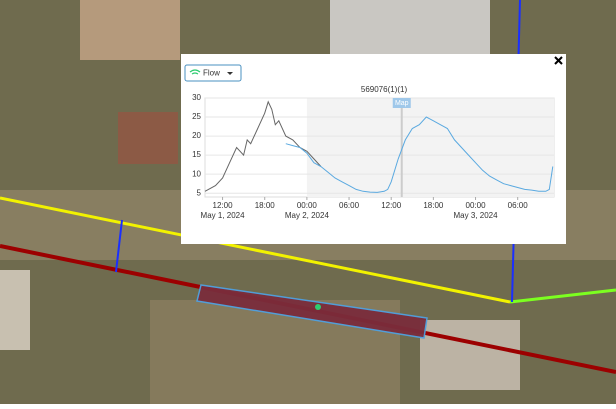 The height and width of the screenshot is (409, 616). What do you see at coordinates (196, 135) in the screenshot?
I see `y-tick-label: 20` at bounding box center [196, 135].